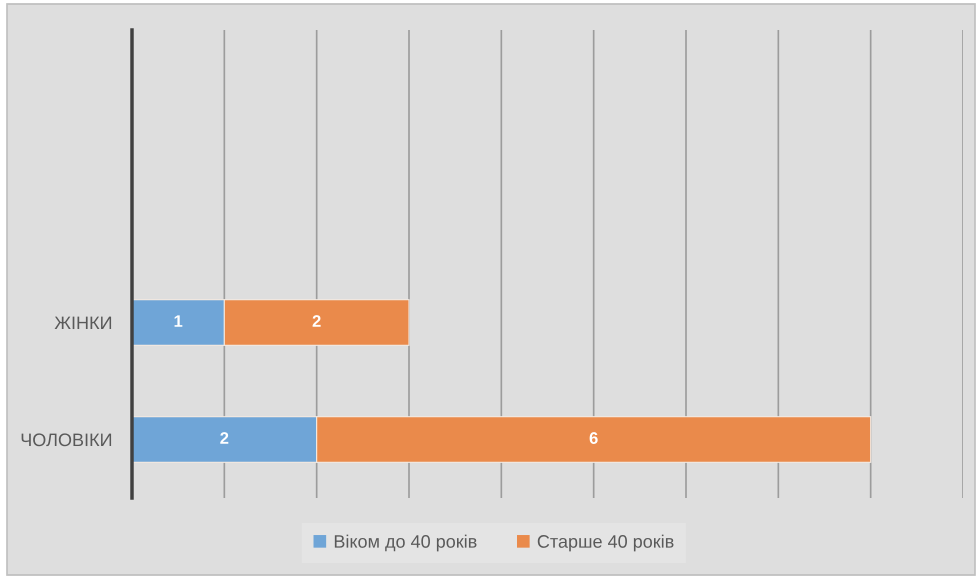  What do you see at coordinates (594, 438) in the screenshot?
I see `data-label: 6` at bounding box center [594, 438].